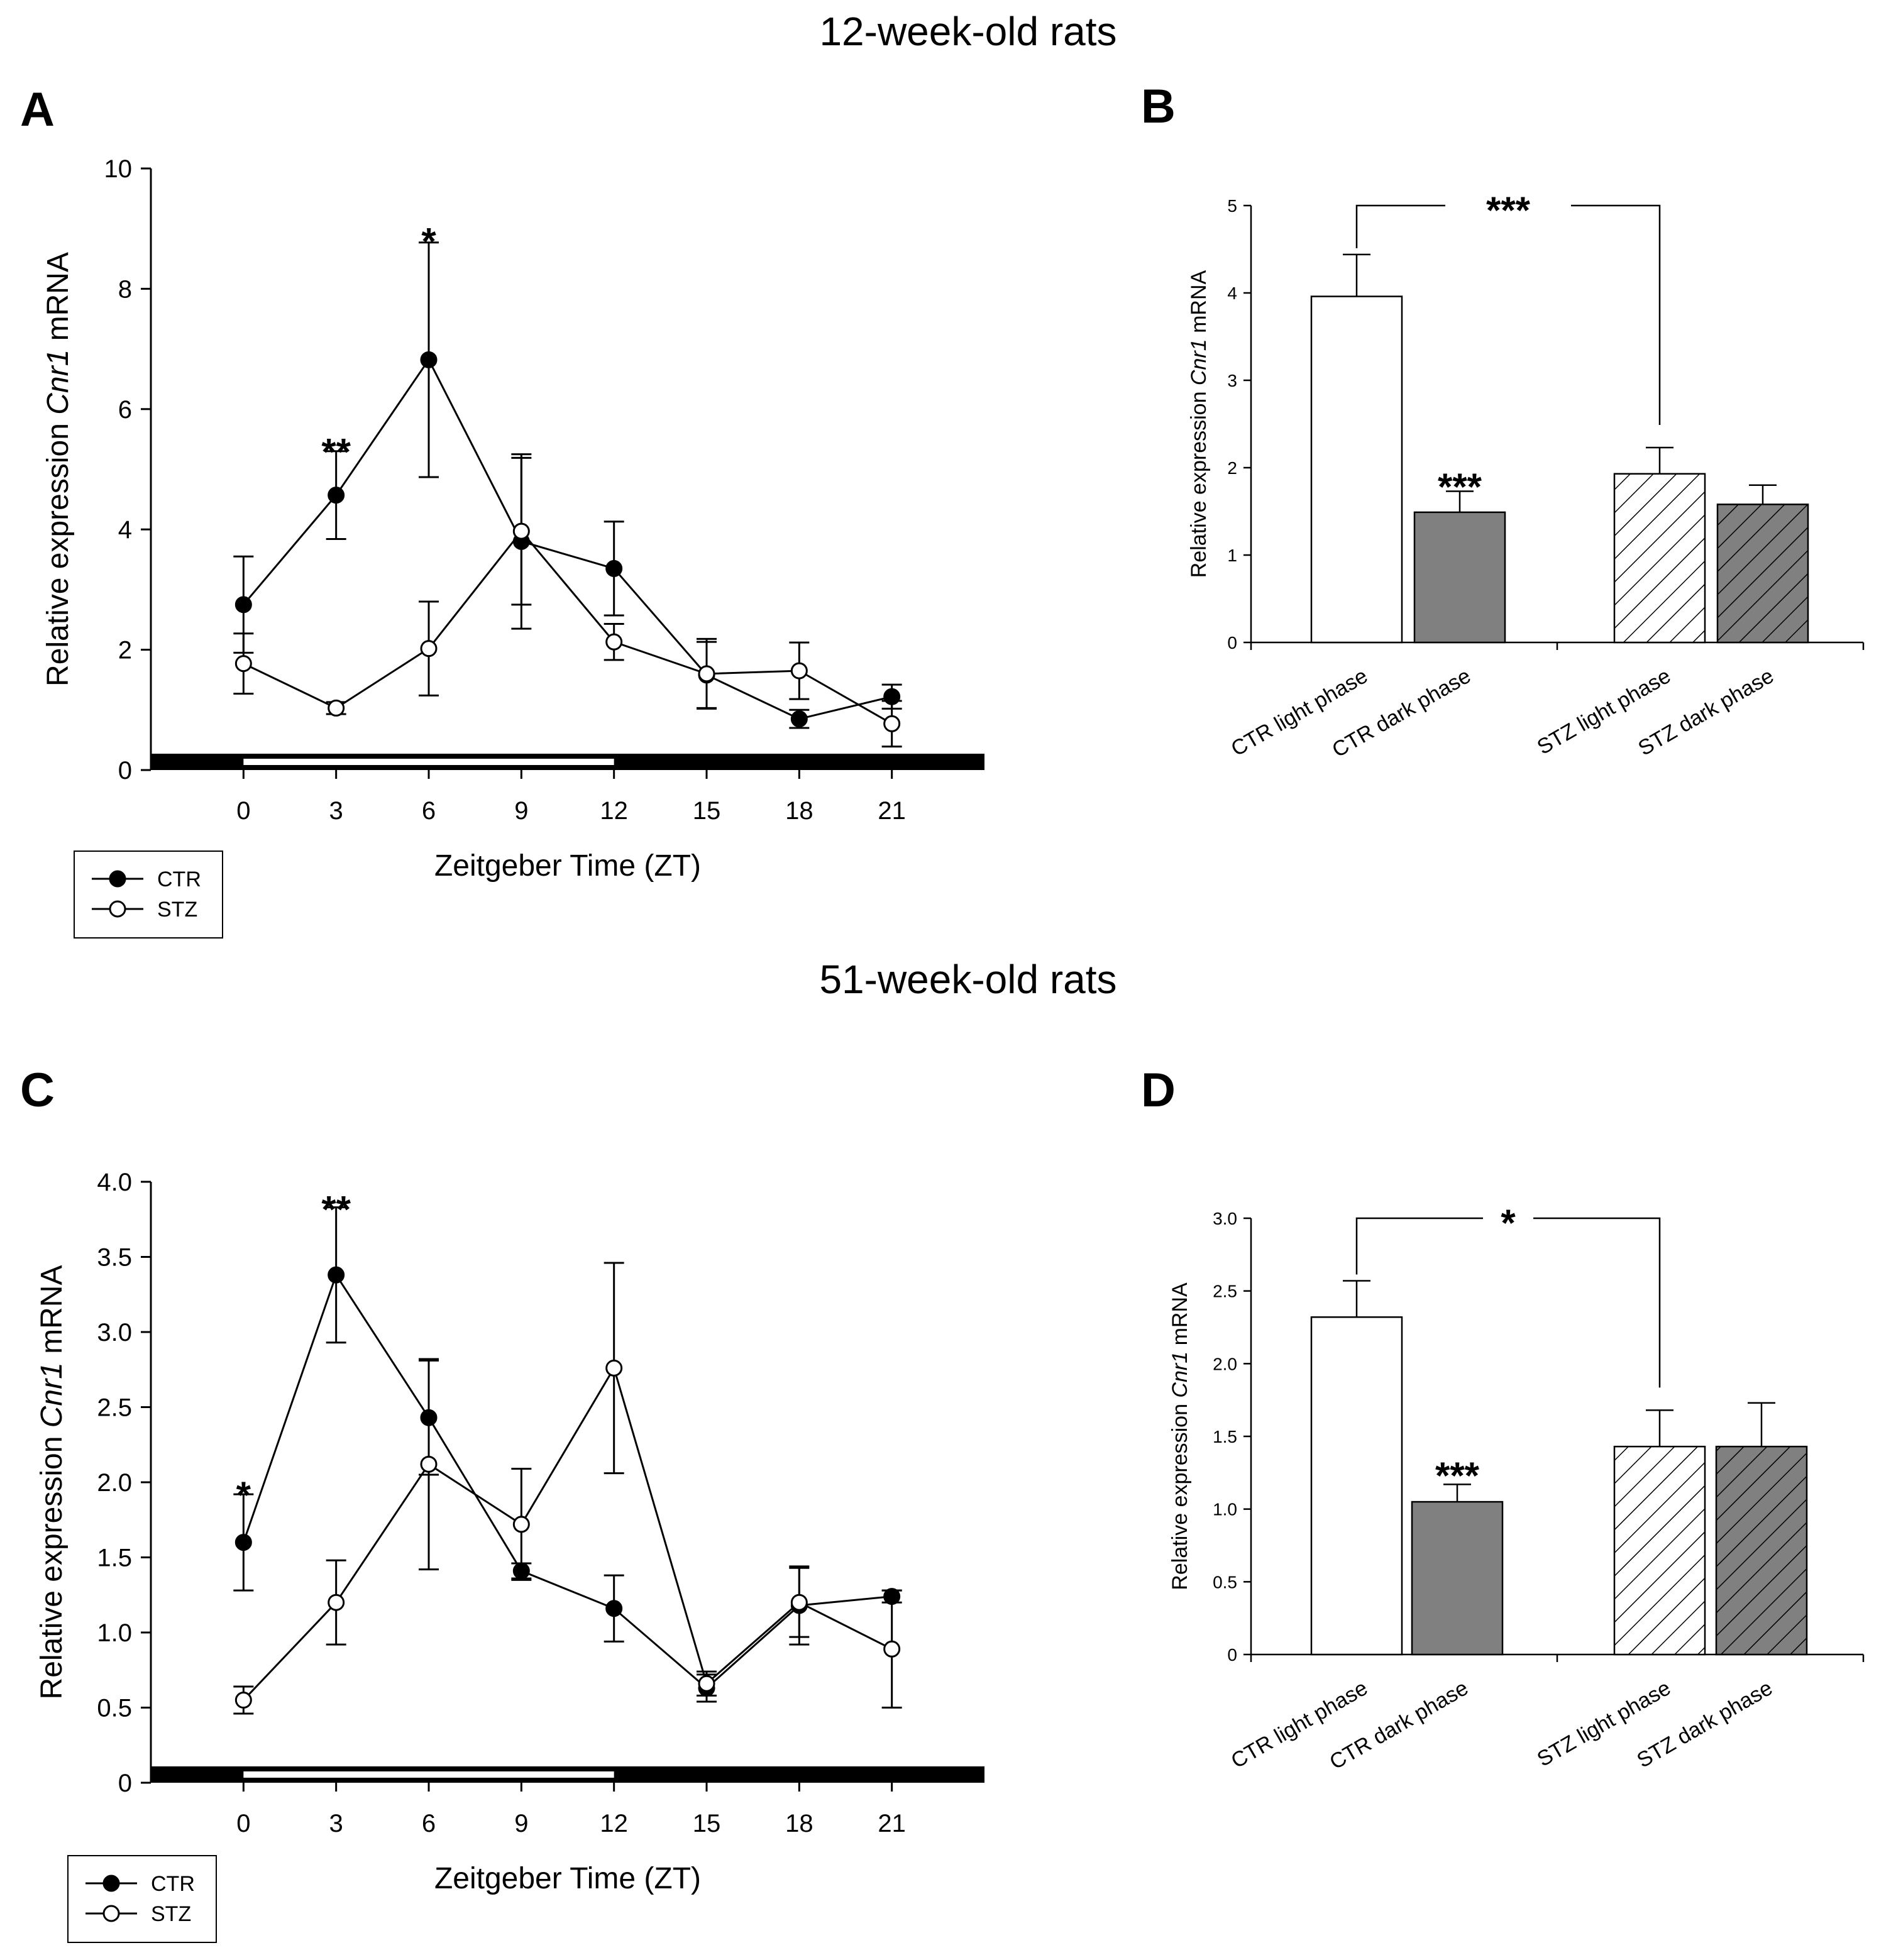  What do you see at coordinates (114, 1708) in the screenshot?
I see `y-tick-label: 0.5` at bounding box center [114, 1708].